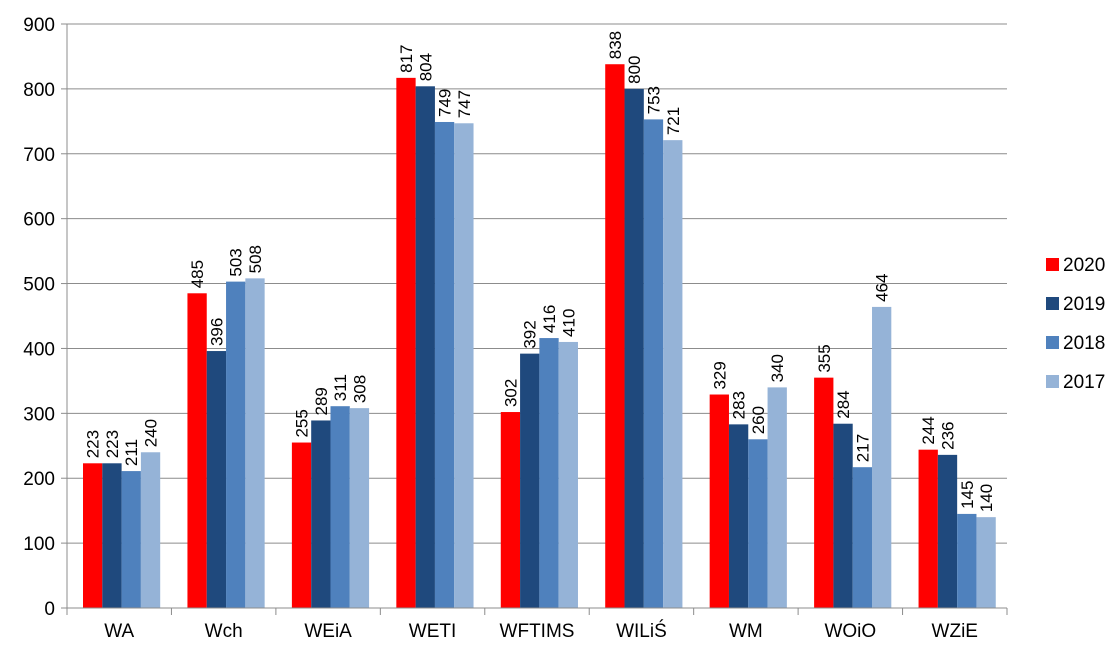  What do you see at coordinates (947, 531) in the screenshot?
I see `bar-2019-WZiE` at bounding box center [947, 531].